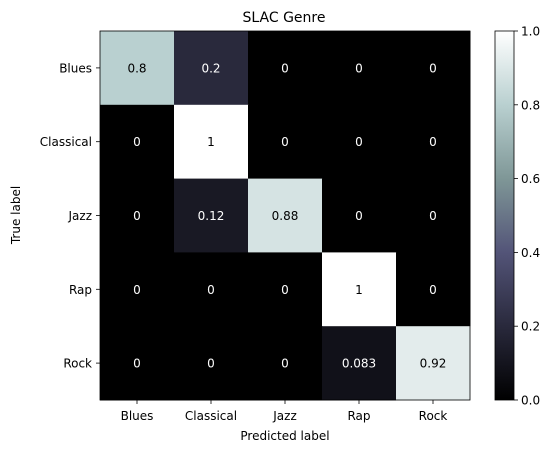 Image resolution: width=554 pixels, height=453 pixels. Describe the element at coordinates (504, 215) in the screenshot. I see `colorbar` at that location.